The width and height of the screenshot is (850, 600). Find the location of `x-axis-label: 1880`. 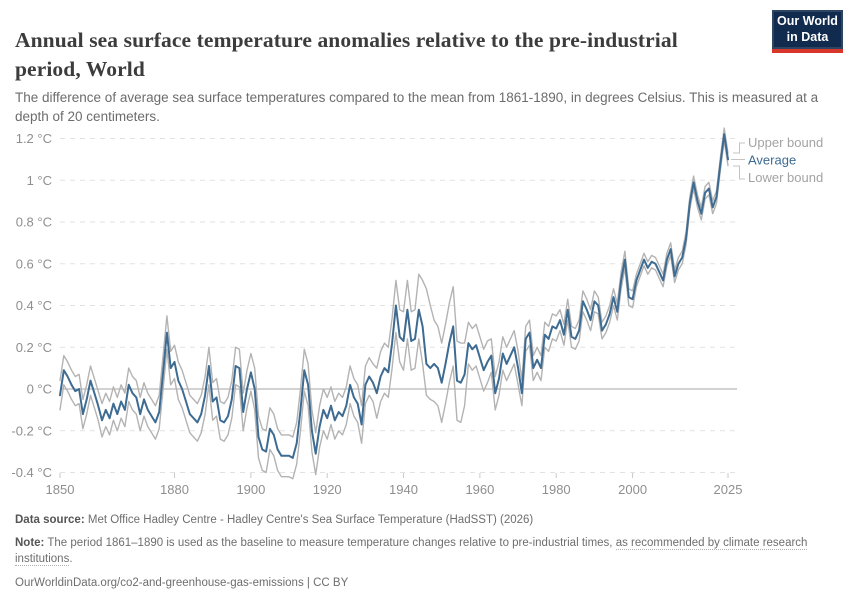

x-axis-label: 1880 is located at coordinates (174, 489).